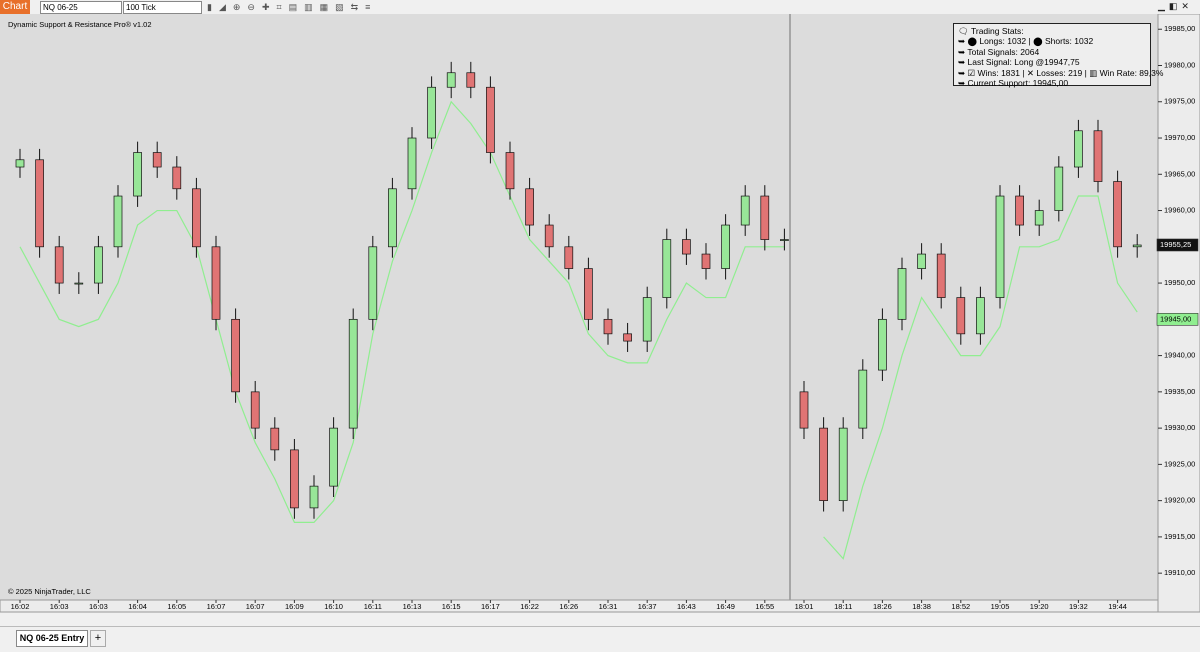 Image resolution: width=1200 pixels, height=652 pixels. What do you see at coordinates (176, 606) in the screenshot?
I see `x-tick-label: 16:05` at bounding box center [176, 606].